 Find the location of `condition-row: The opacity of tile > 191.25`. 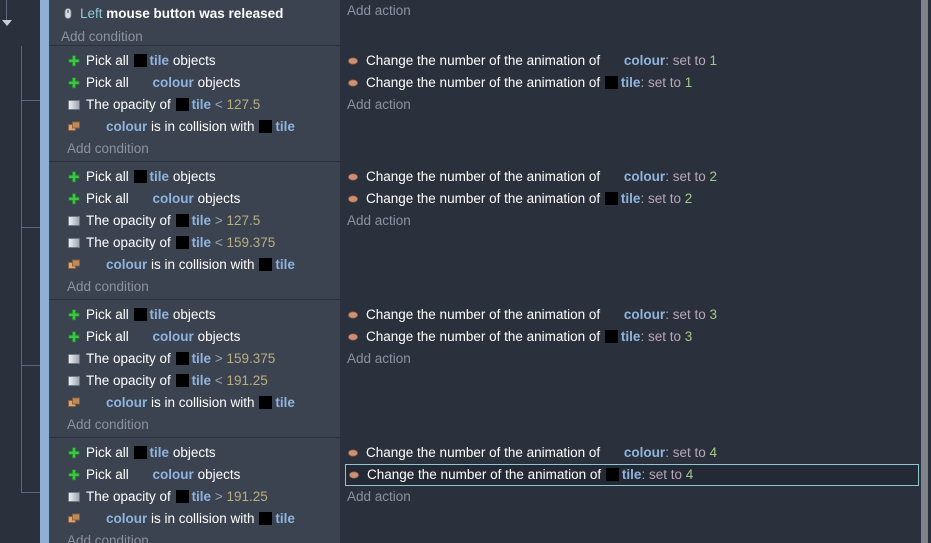

condition-row: The opacity of tile > 191.25 is located at coordinates (194, 497).